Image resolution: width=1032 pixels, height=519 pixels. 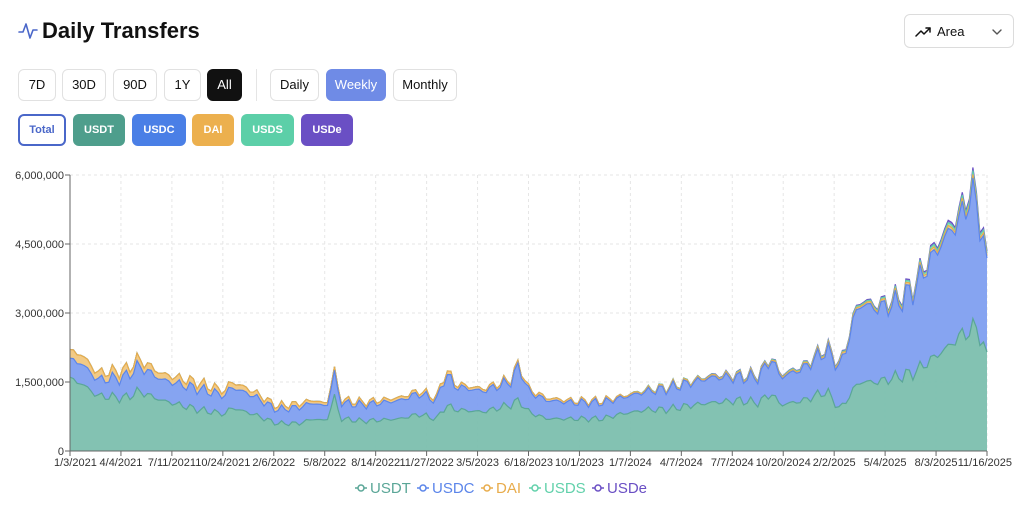 What do you see at coordinates (627, 488) in the screenshot?
I see `legend-label-usde: USDe` at bounding box center [627, 488].